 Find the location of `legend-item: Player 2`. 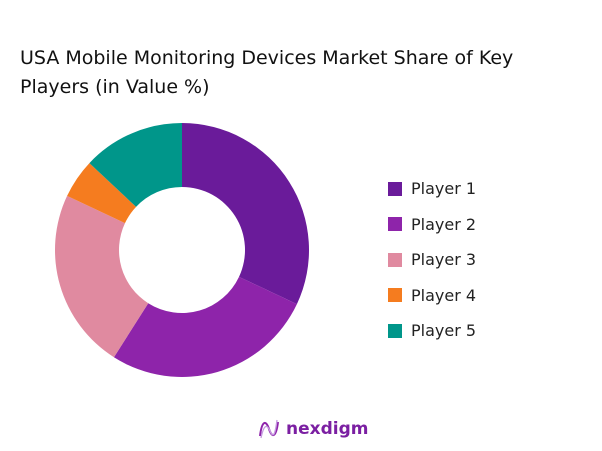

legend-item: Player 2 is located at coordinates (432, 225).